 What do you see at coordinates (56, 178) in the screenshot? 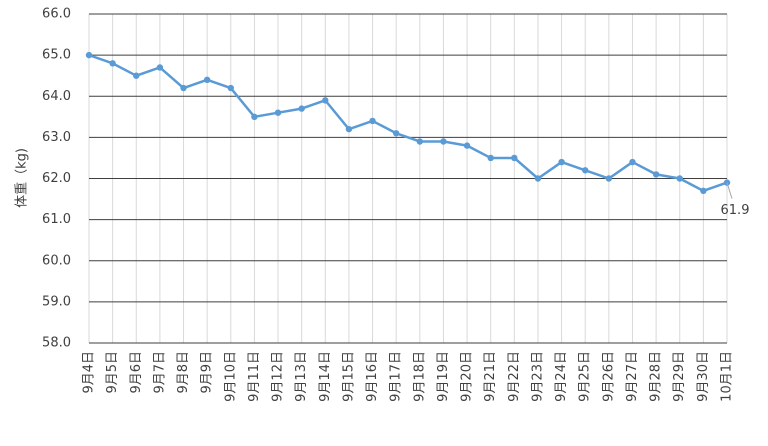
I see `y-tick-label: 62.0` at bounding box center [56, 178].